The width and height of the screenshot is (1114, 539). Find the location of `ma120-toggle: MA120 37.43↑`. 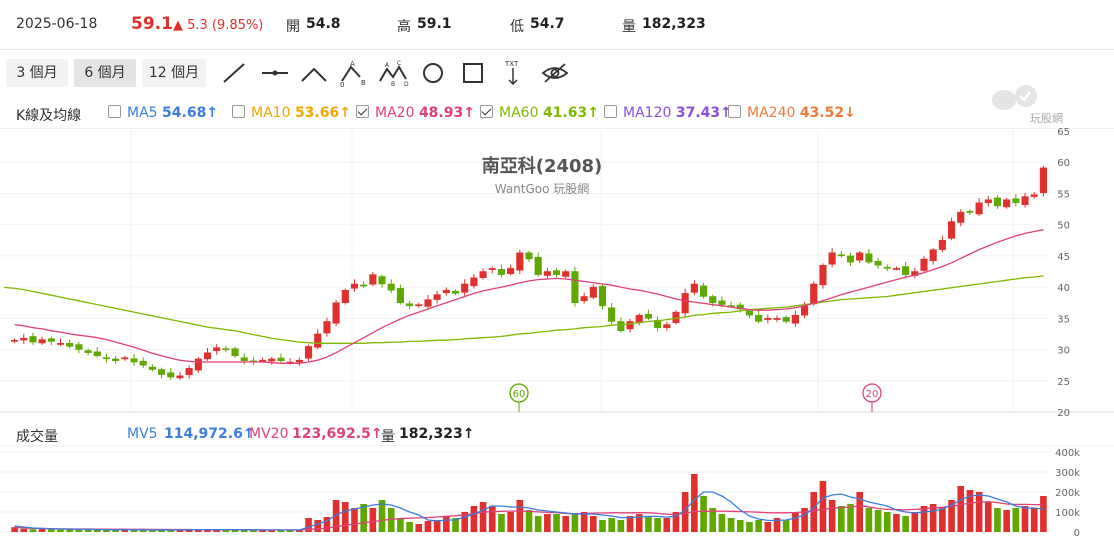

ma120-toggle: MA120 37.43↑ is located at coordinates (668, 113).